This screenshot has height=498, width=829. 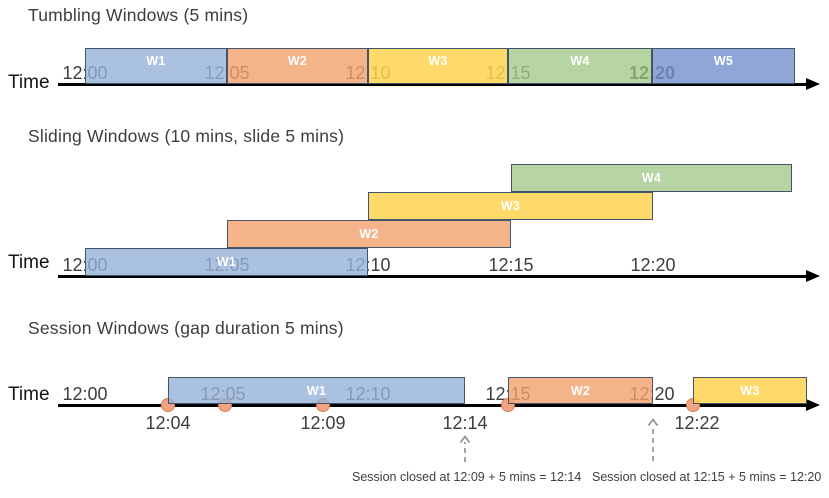 What do you see at coordinates (186, 136) in the screenshot?
I see `sliding-section-title: Sliding Windows (10 mins, slide 5 mins)` at bounding box center [186, 136].